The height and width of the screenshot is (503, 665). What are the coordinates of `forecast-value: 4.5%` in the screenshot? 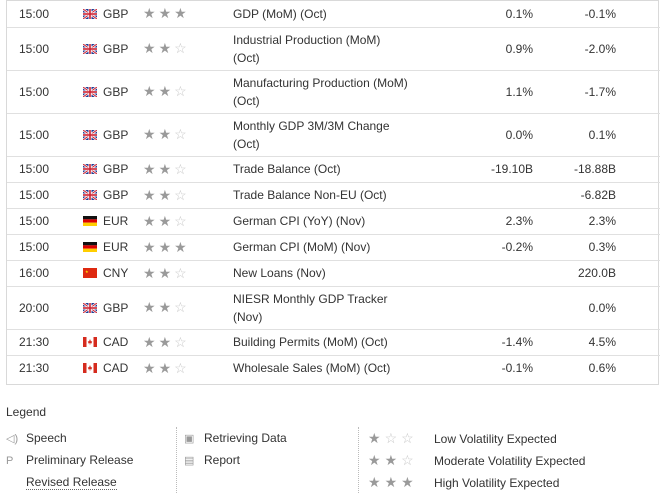 It's located at (602, 342).